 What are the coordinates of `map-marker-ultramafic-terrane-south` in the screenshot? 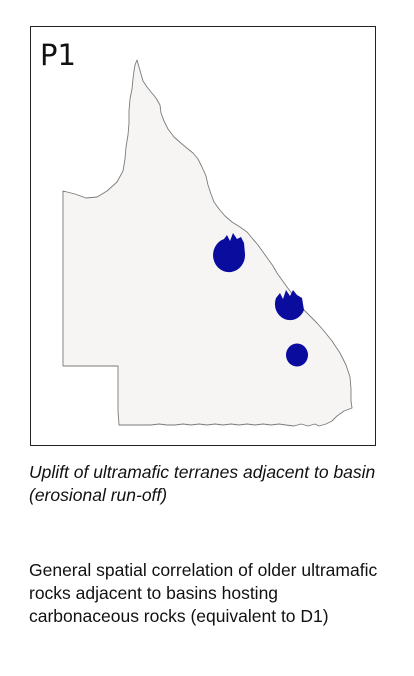 It's located at (297, 355).